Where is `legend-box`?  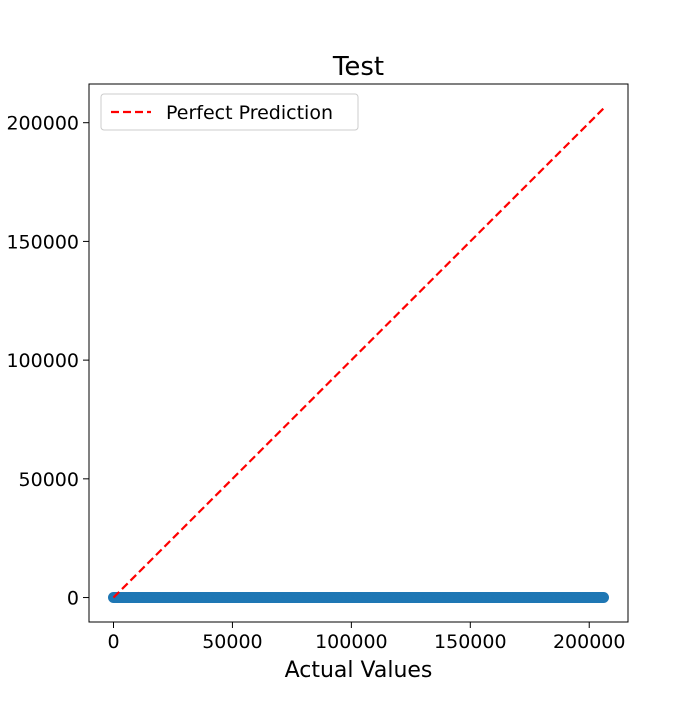 legend-box is located at coordinates (229, 112).